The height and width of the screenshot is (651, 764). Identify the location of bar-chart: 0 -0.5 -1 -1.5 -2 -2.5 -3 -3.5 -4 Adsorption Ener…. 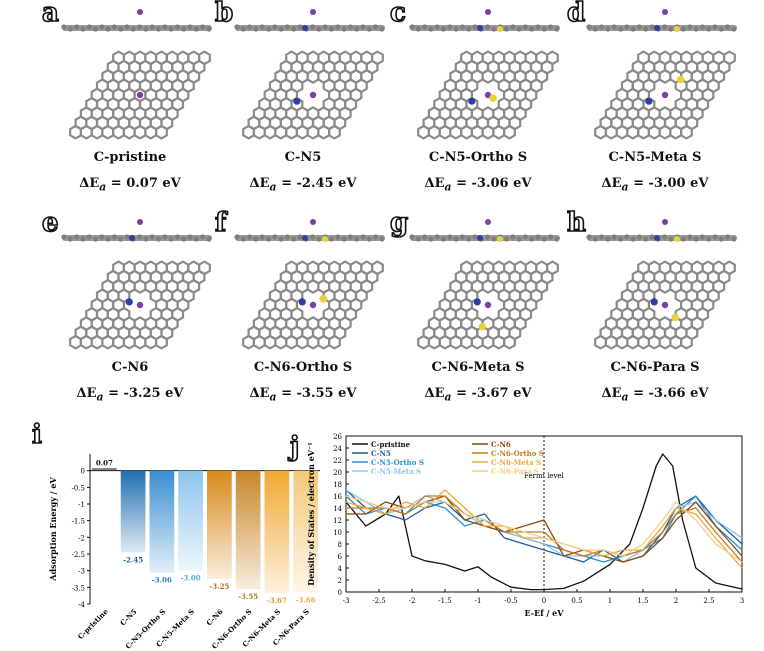
(184, 552).